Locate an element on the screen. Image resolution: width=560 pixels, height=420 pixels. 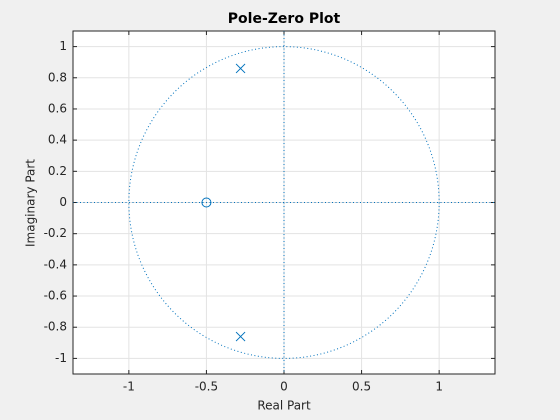
y-tick-label: -1 is located at coordinates (61, 358).